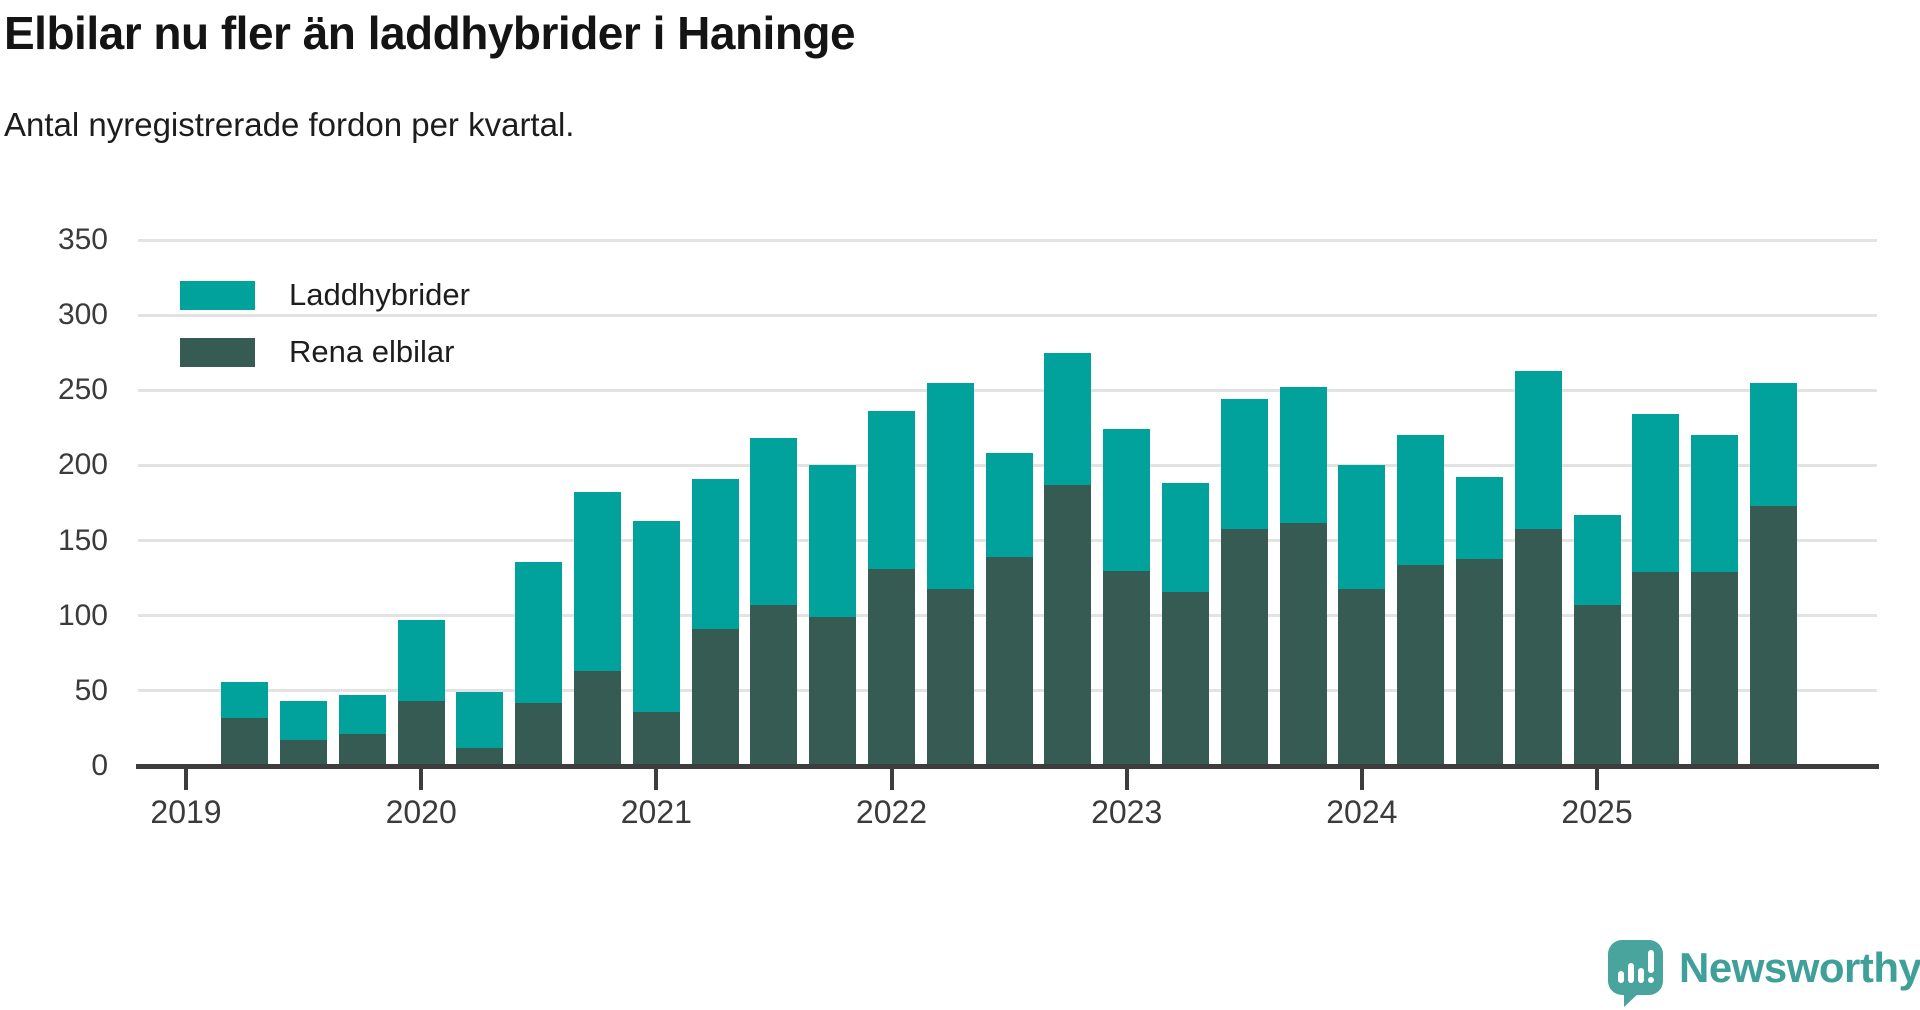 The image size is (1920, 1010). What do you see at coordinates (91, 690) in the screenshot?
I see `y-tick-label-50: 50` at bounding box center [91, 690].